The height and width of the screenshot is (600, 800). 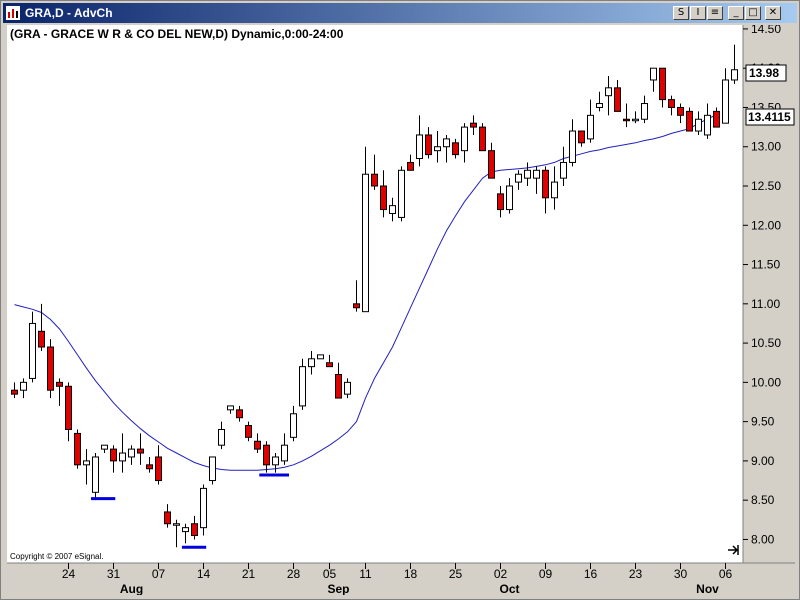 I want to click on price-labels: 13.98 13.4115, so click(x=770, y=95).